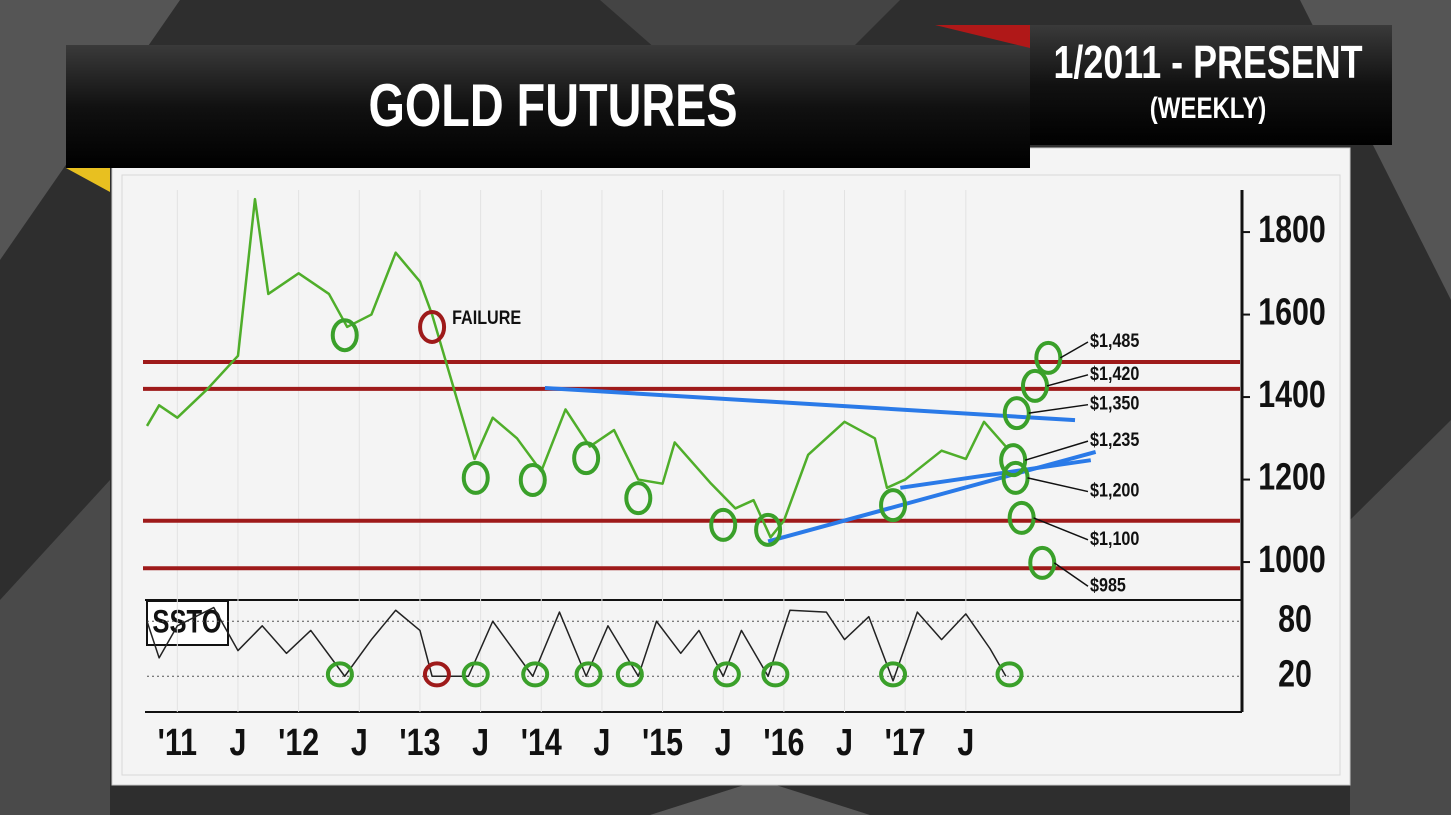 Image resolution: width=1451 pixels, height=815 pixels. What do you see at coordinates (1208, 107) in the screenshot?
I see `interval: (WEEKLY)` at bounding box center [1208, 107].